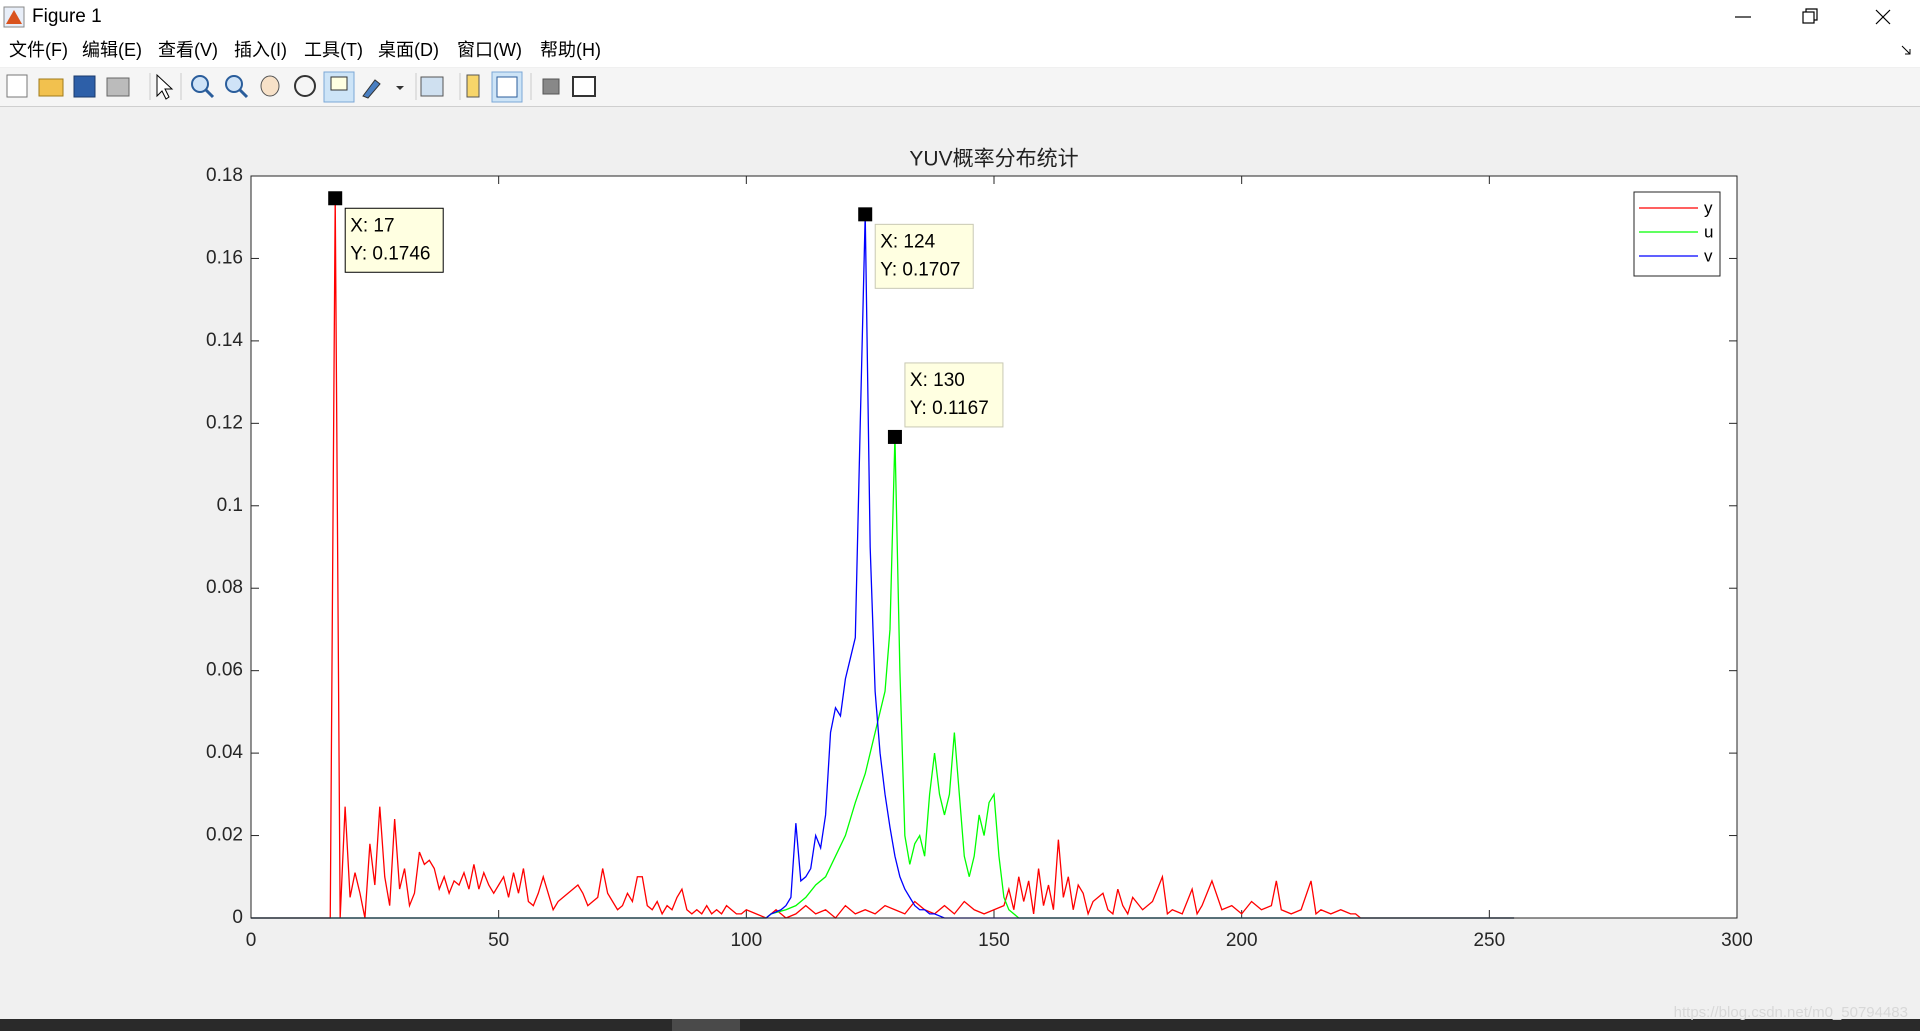 Image resolution: width=1920 pixels, height=1031 pixels. I want to click on brush-icon, so click(371, 89).